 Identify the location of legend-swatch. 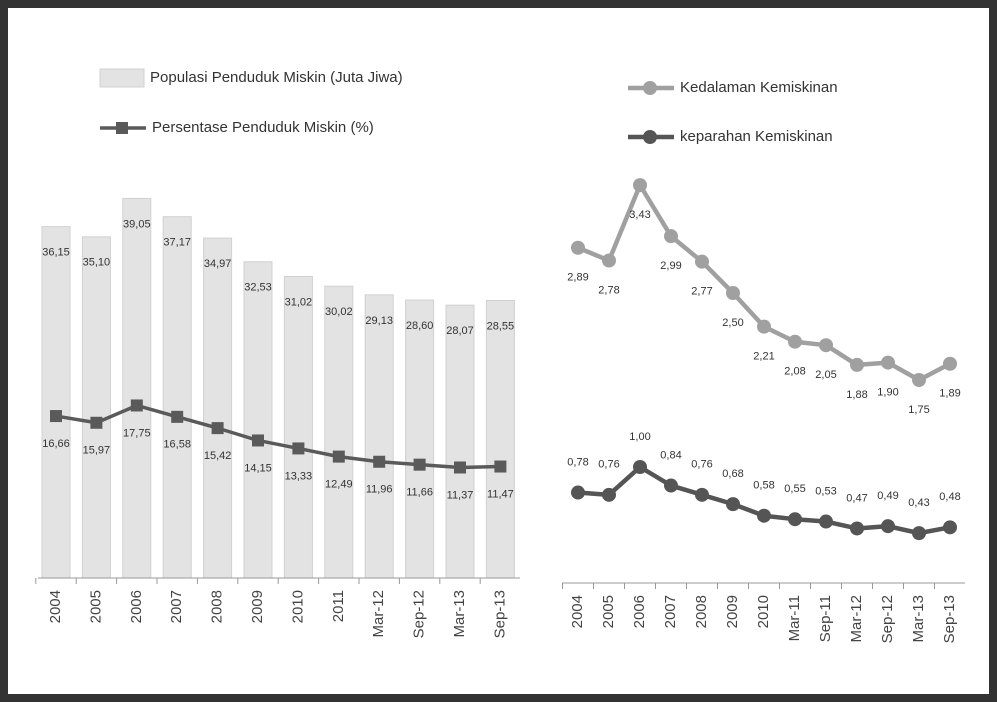
(122, 78).